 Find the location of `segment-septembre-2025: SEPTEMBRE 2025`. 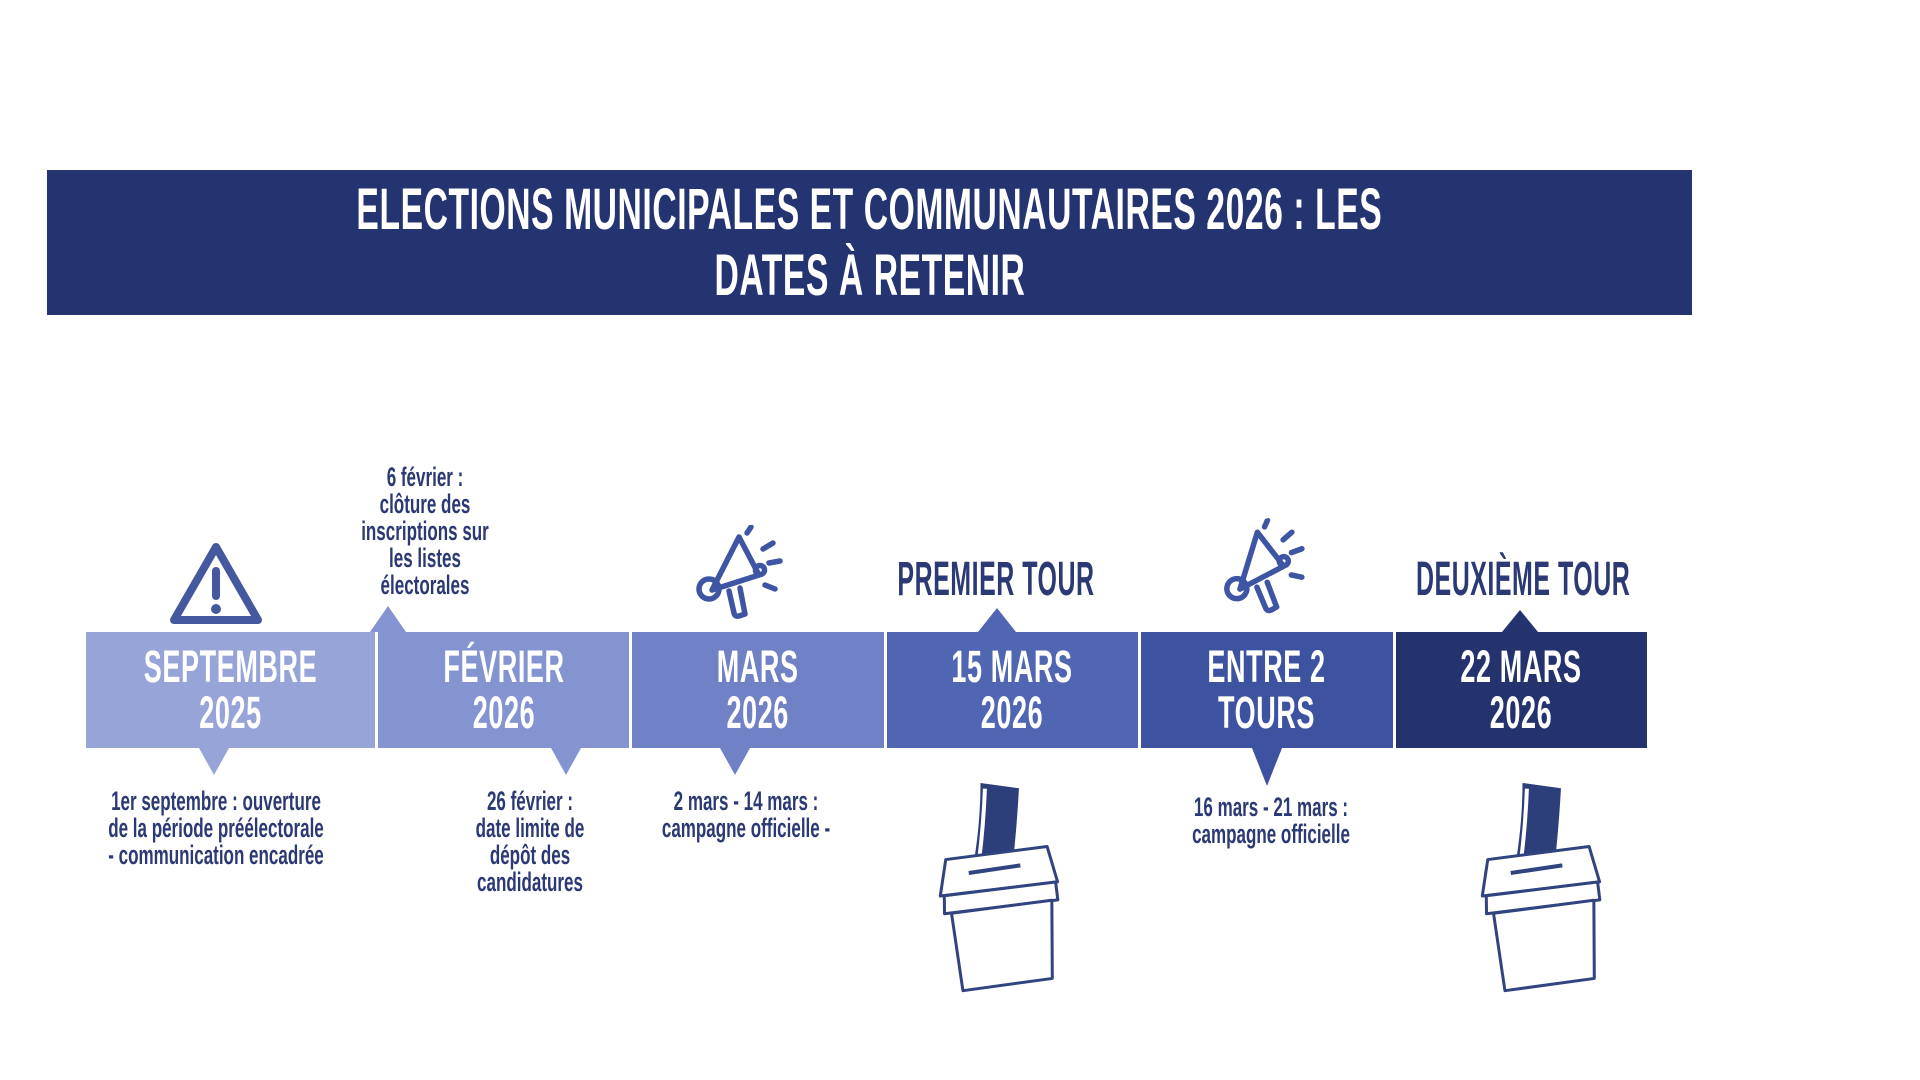

segment-septembre-2025: SEPTEMBRE 2025 is located at coordinates (231, 690).